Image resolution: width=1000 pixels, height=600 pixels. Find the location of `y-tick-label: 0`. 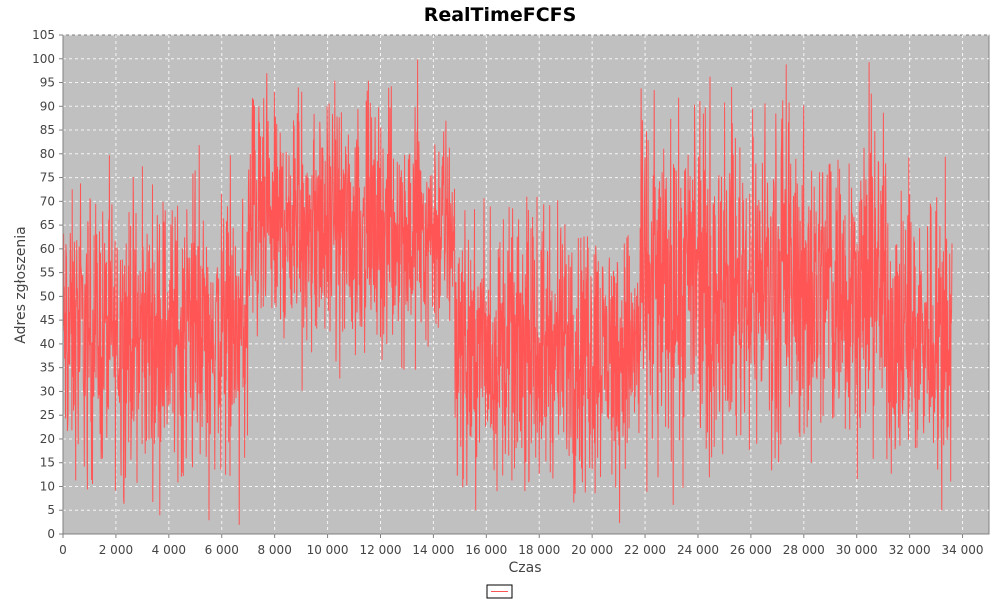

y-tick-label: 0 is located at coordinates (51, 534).